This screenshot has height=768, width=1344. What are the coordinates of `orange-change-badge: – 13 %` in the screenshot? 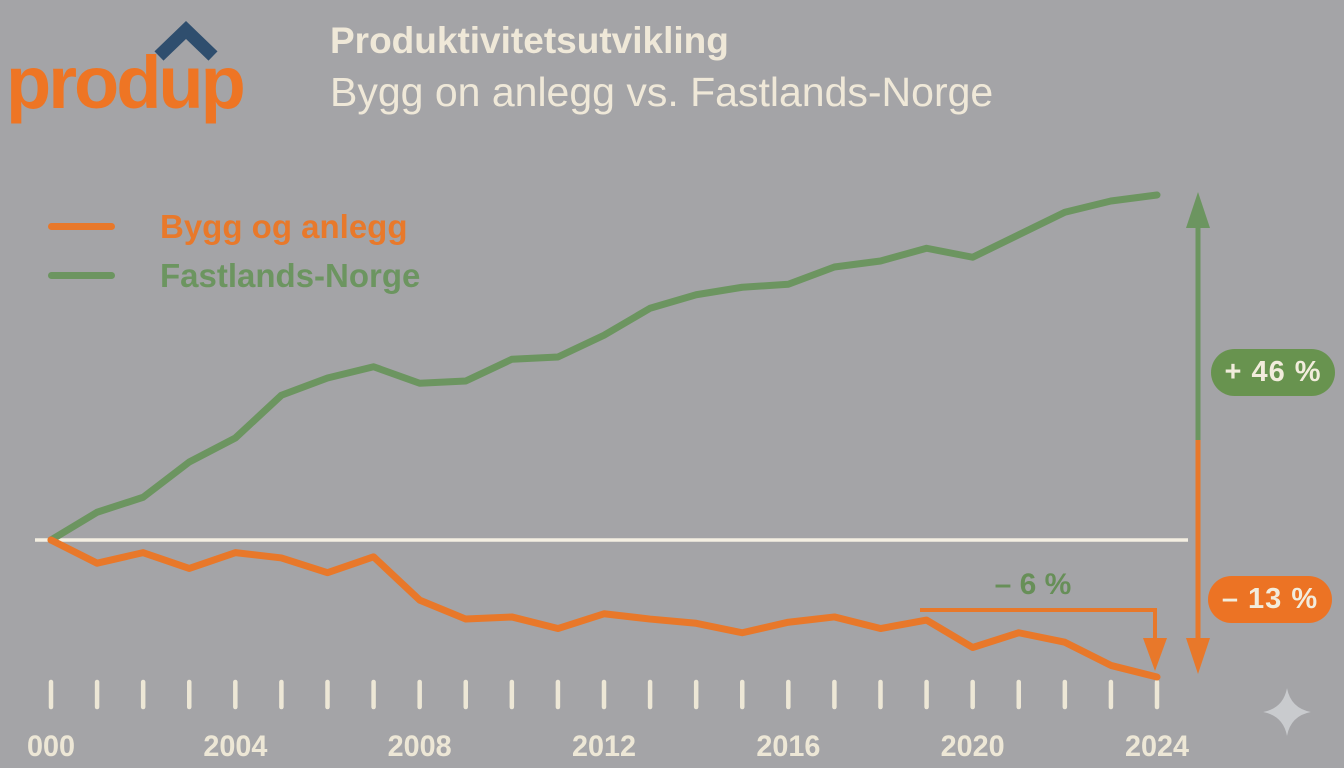 It's located at (1270, 599).